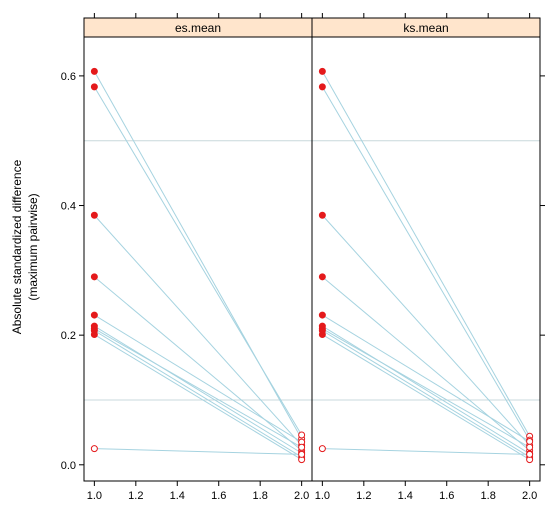 The width and height of the screenshot is (550, 518). What do you see at coordinates (322, 496) in the screenshot?
I see `x-tick-label-1-0: 1.0` at bounding box center [322, 496].